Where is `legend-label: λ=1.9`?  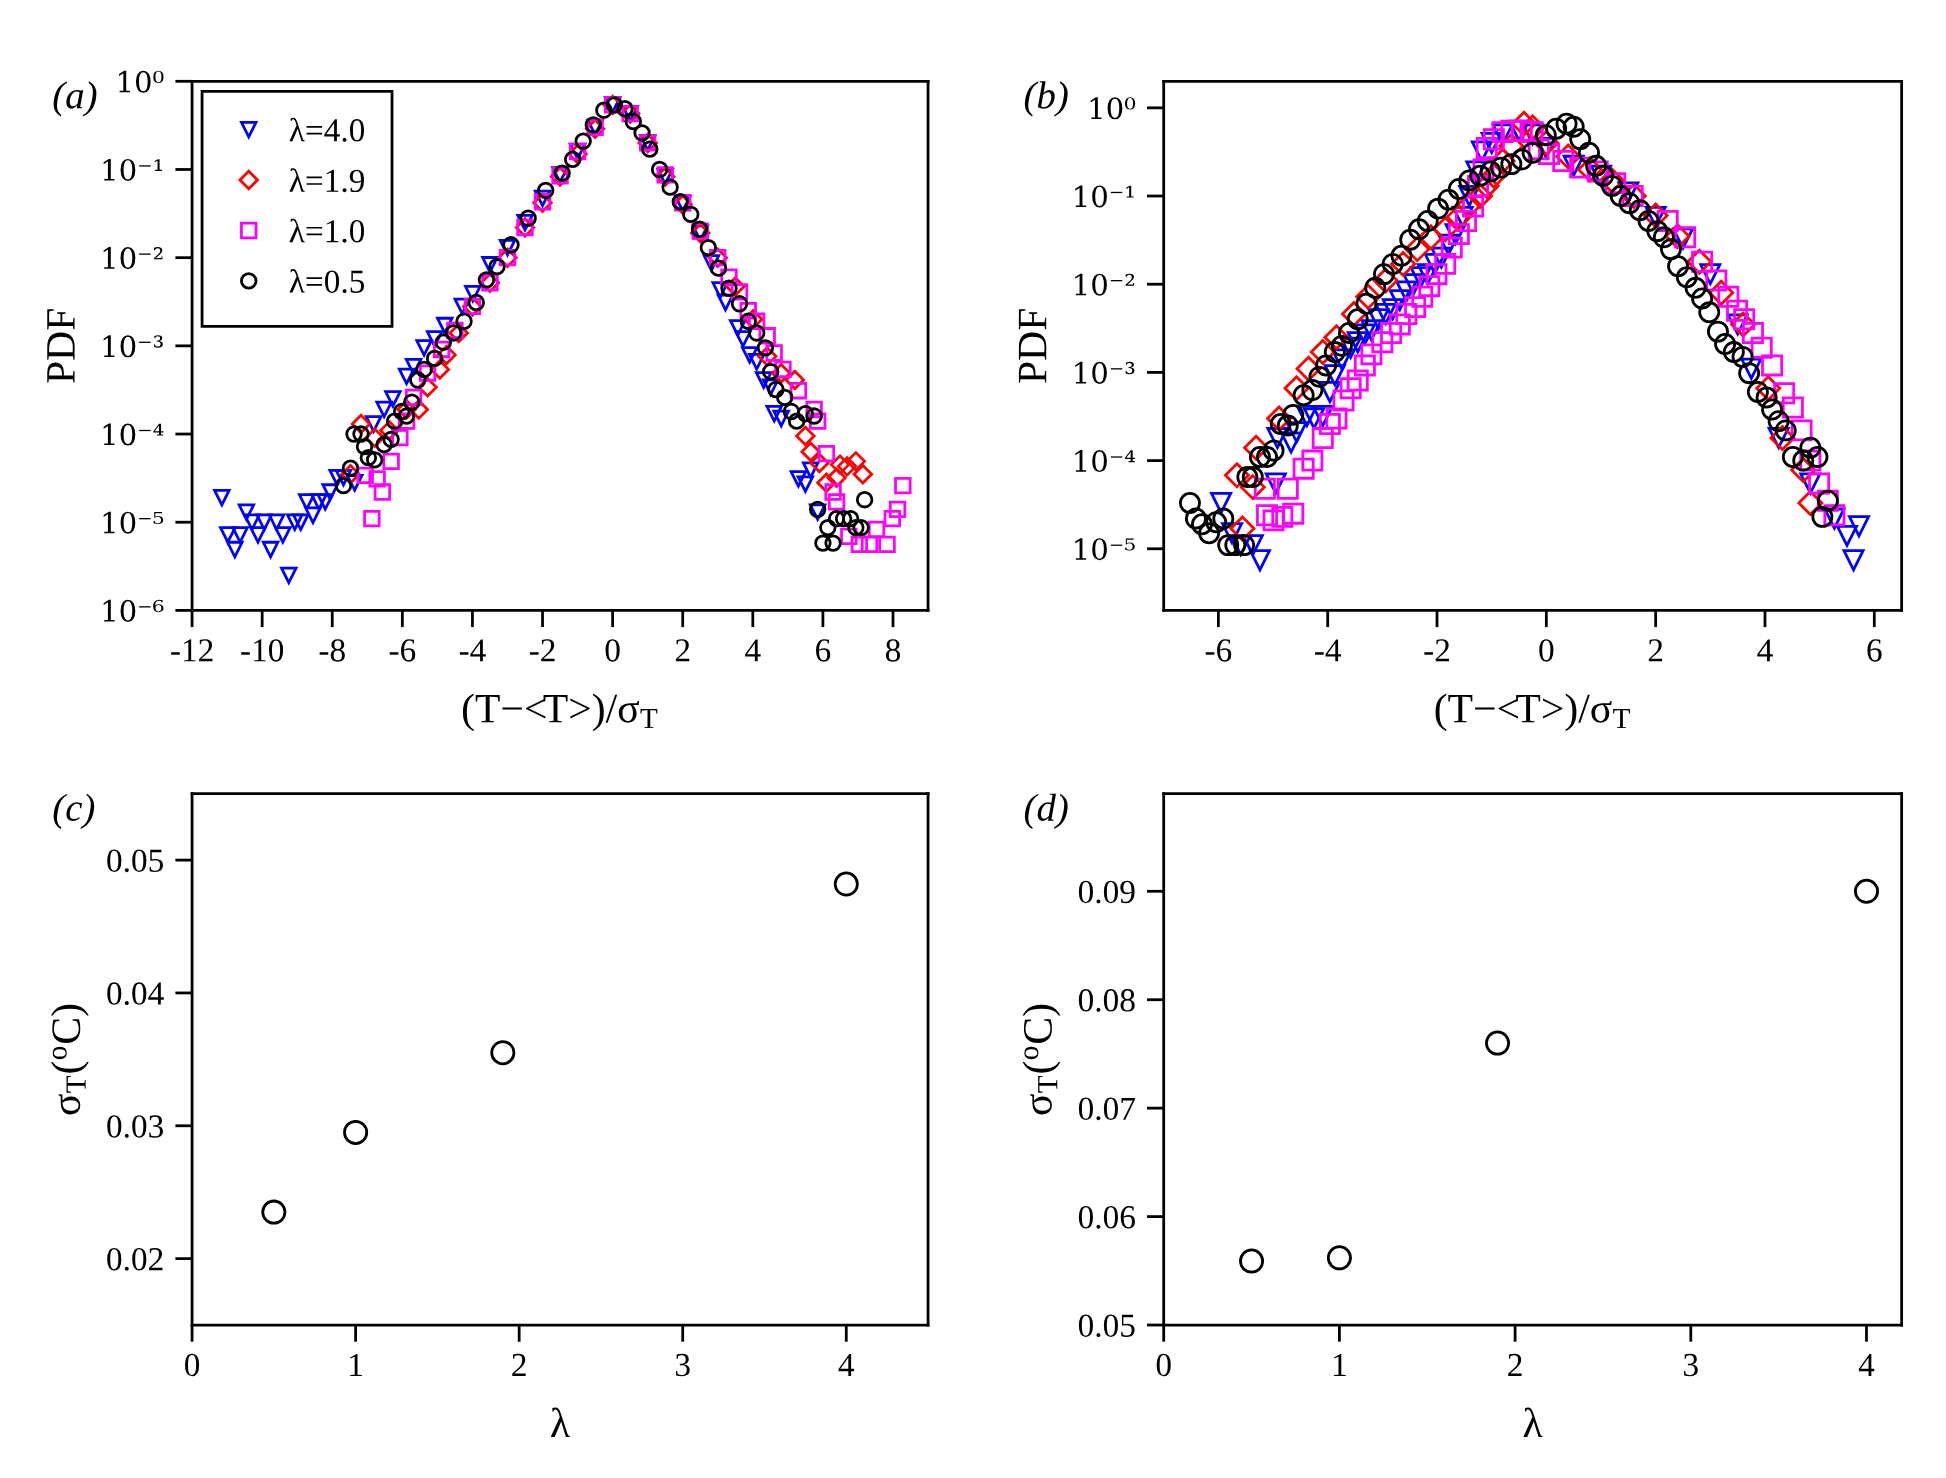 legend-label: λ=1.9 is located at coordinates (326, 180).